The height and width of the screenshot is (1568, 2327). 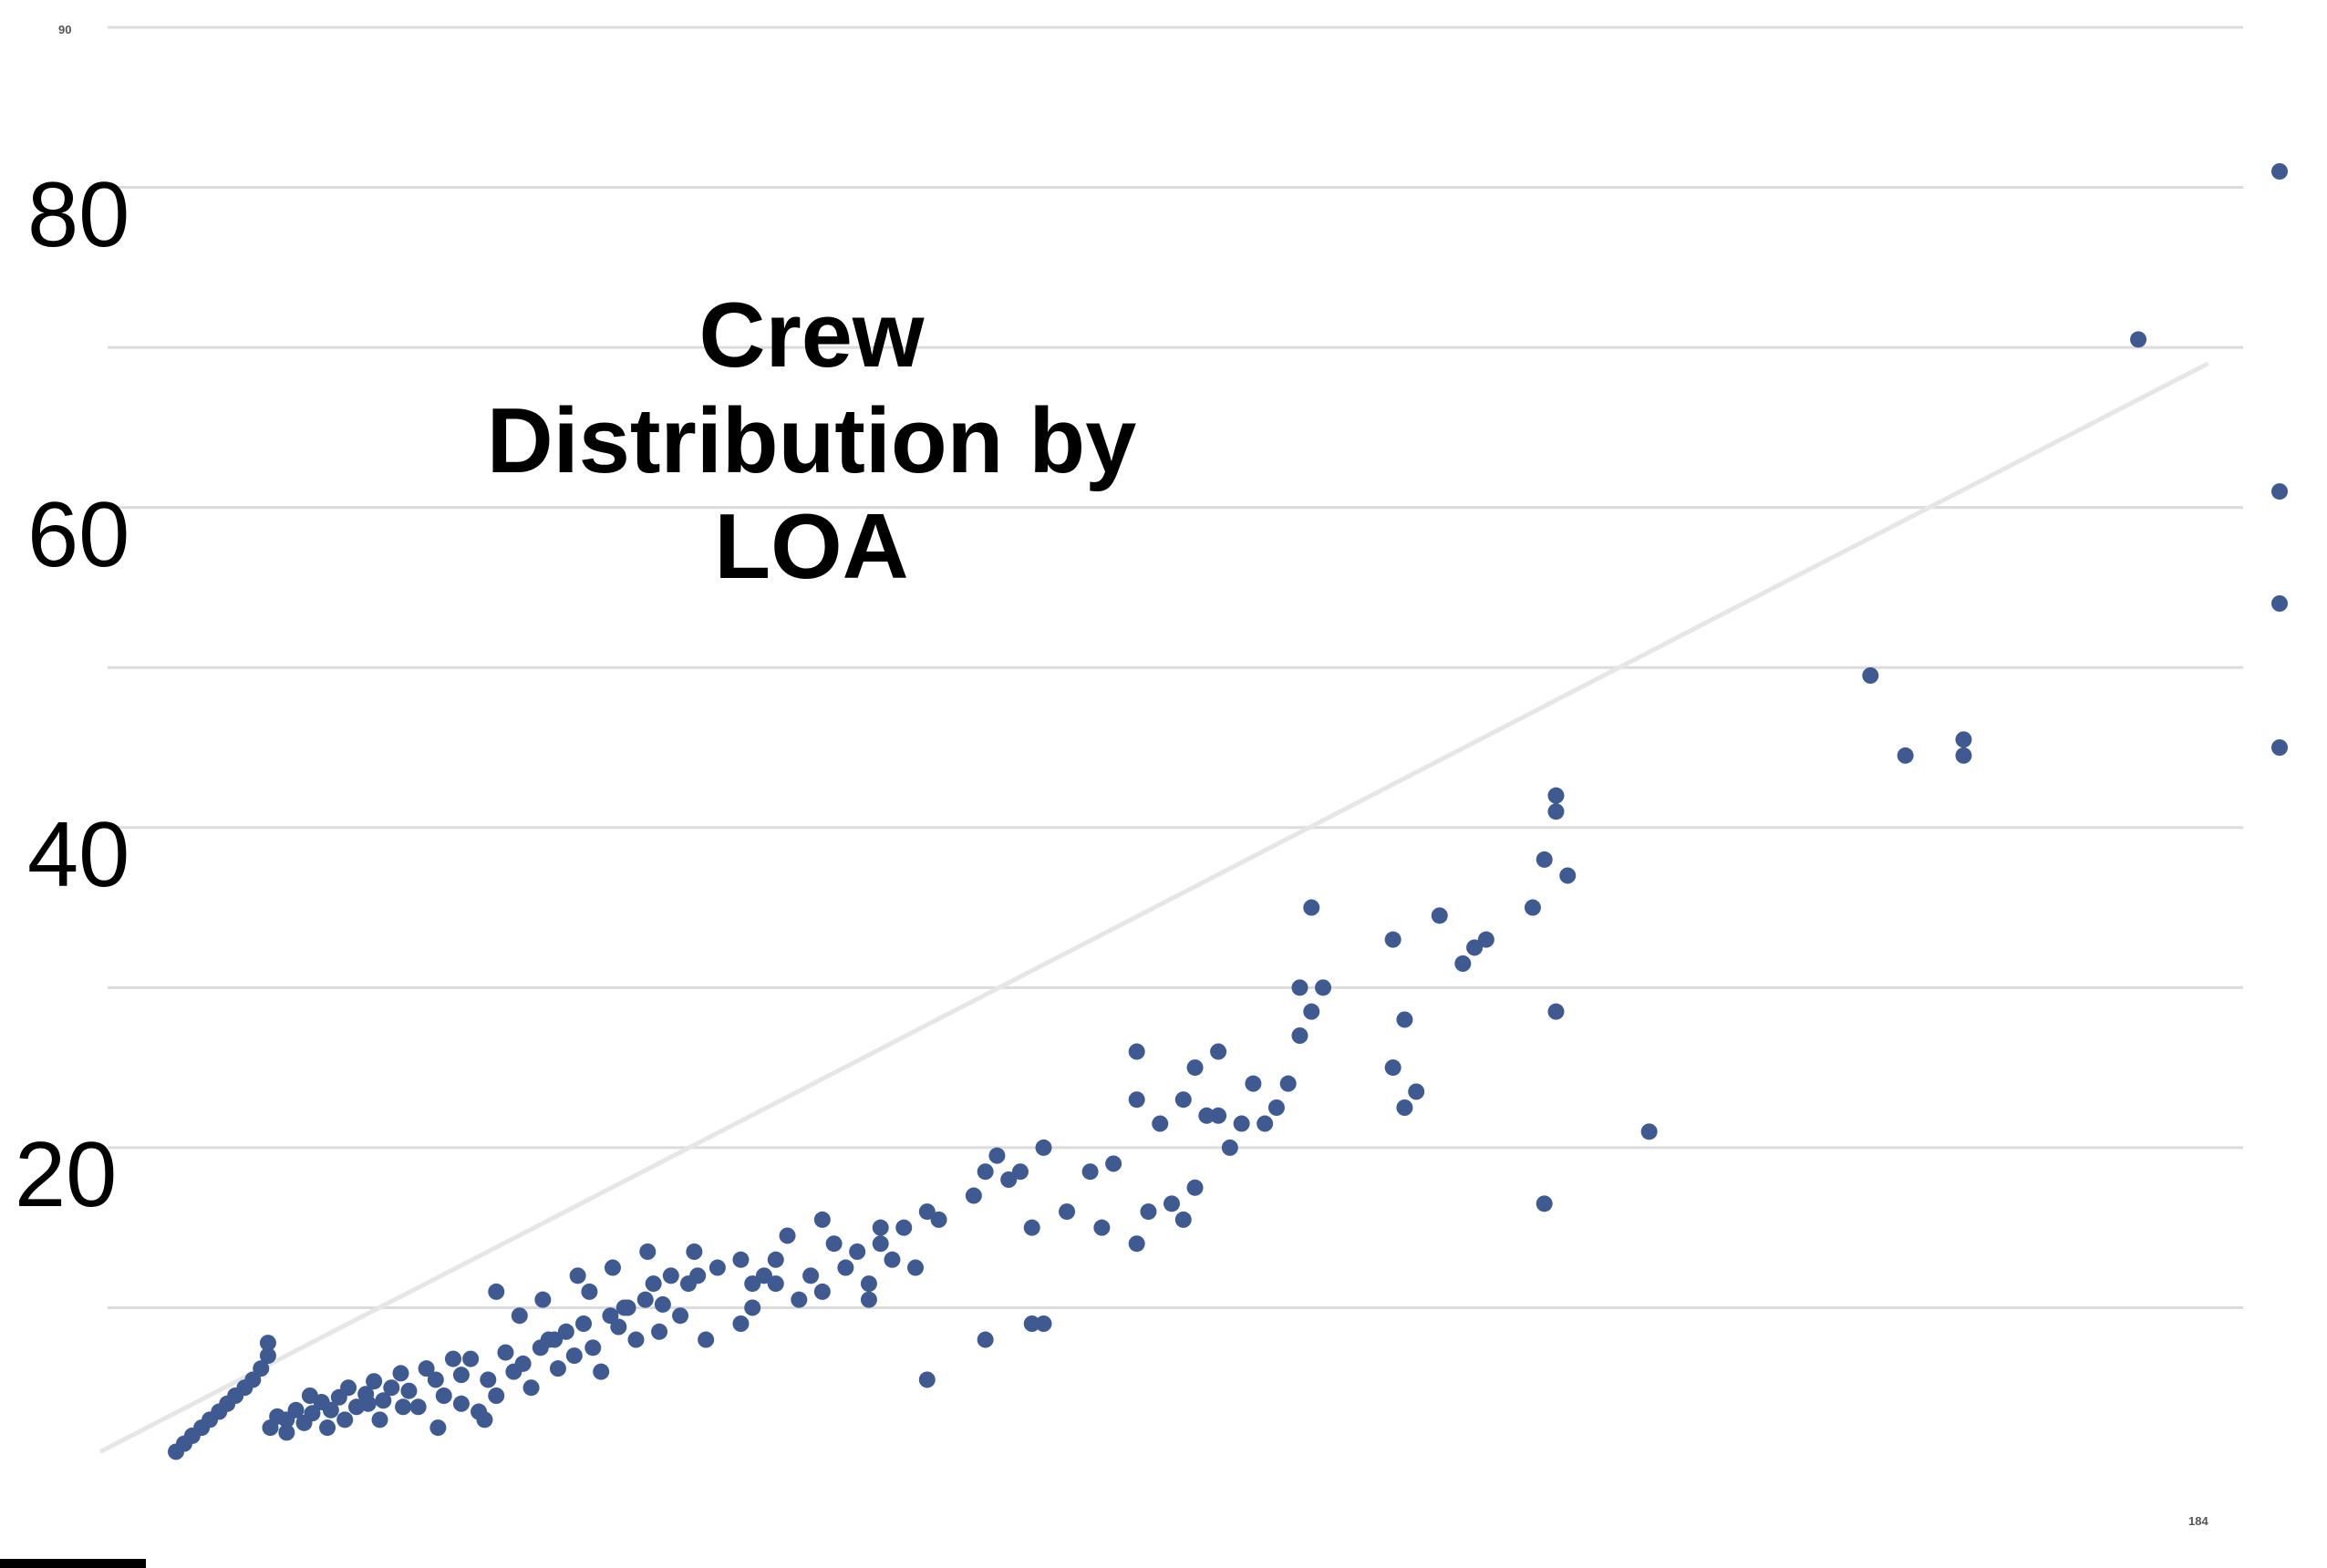 What do you see at coordinates (78, 854) in the screenshot?
I see `y-tick-label-40: 40` at bounding box center [78, 854].